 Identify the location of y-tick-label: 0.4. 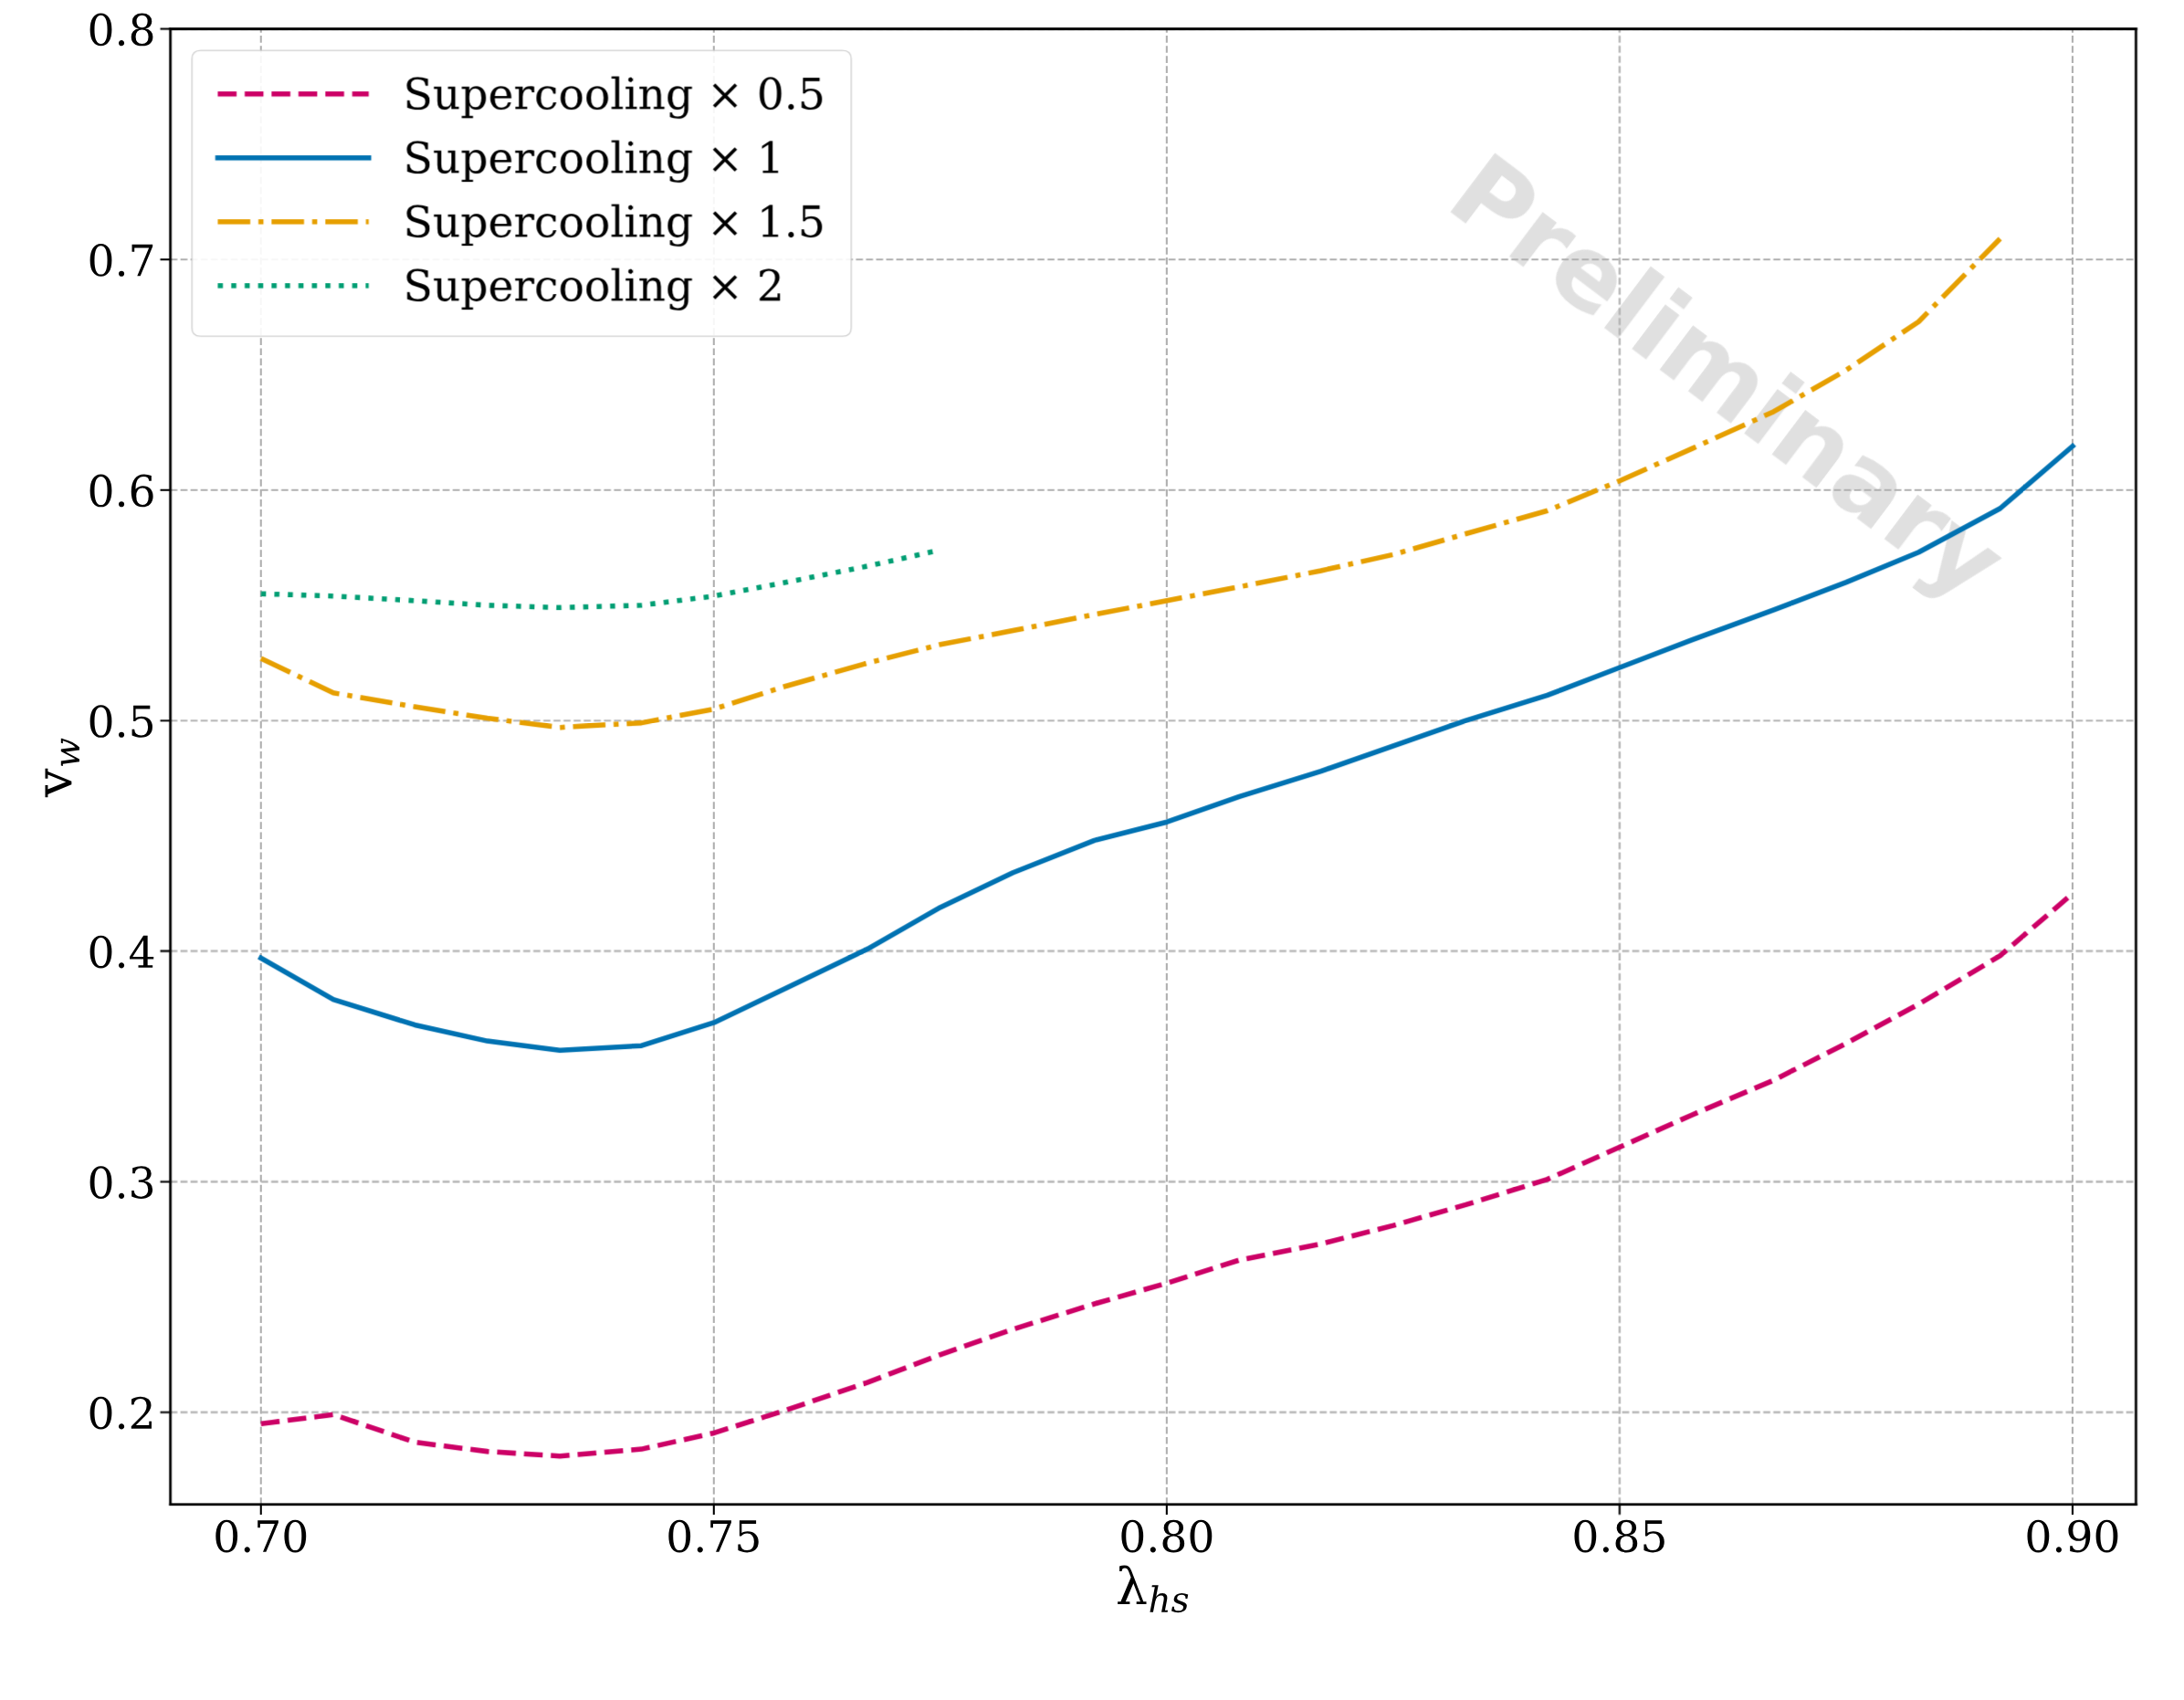
(121, 952).